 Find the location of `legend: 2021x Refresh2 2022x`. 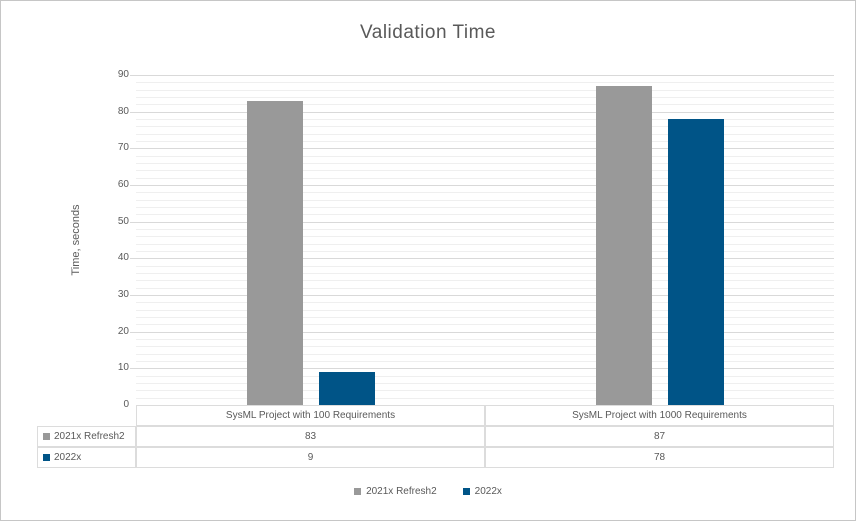

legend: 2021x Refresh2 2022x is located at coordinates (428, 491).